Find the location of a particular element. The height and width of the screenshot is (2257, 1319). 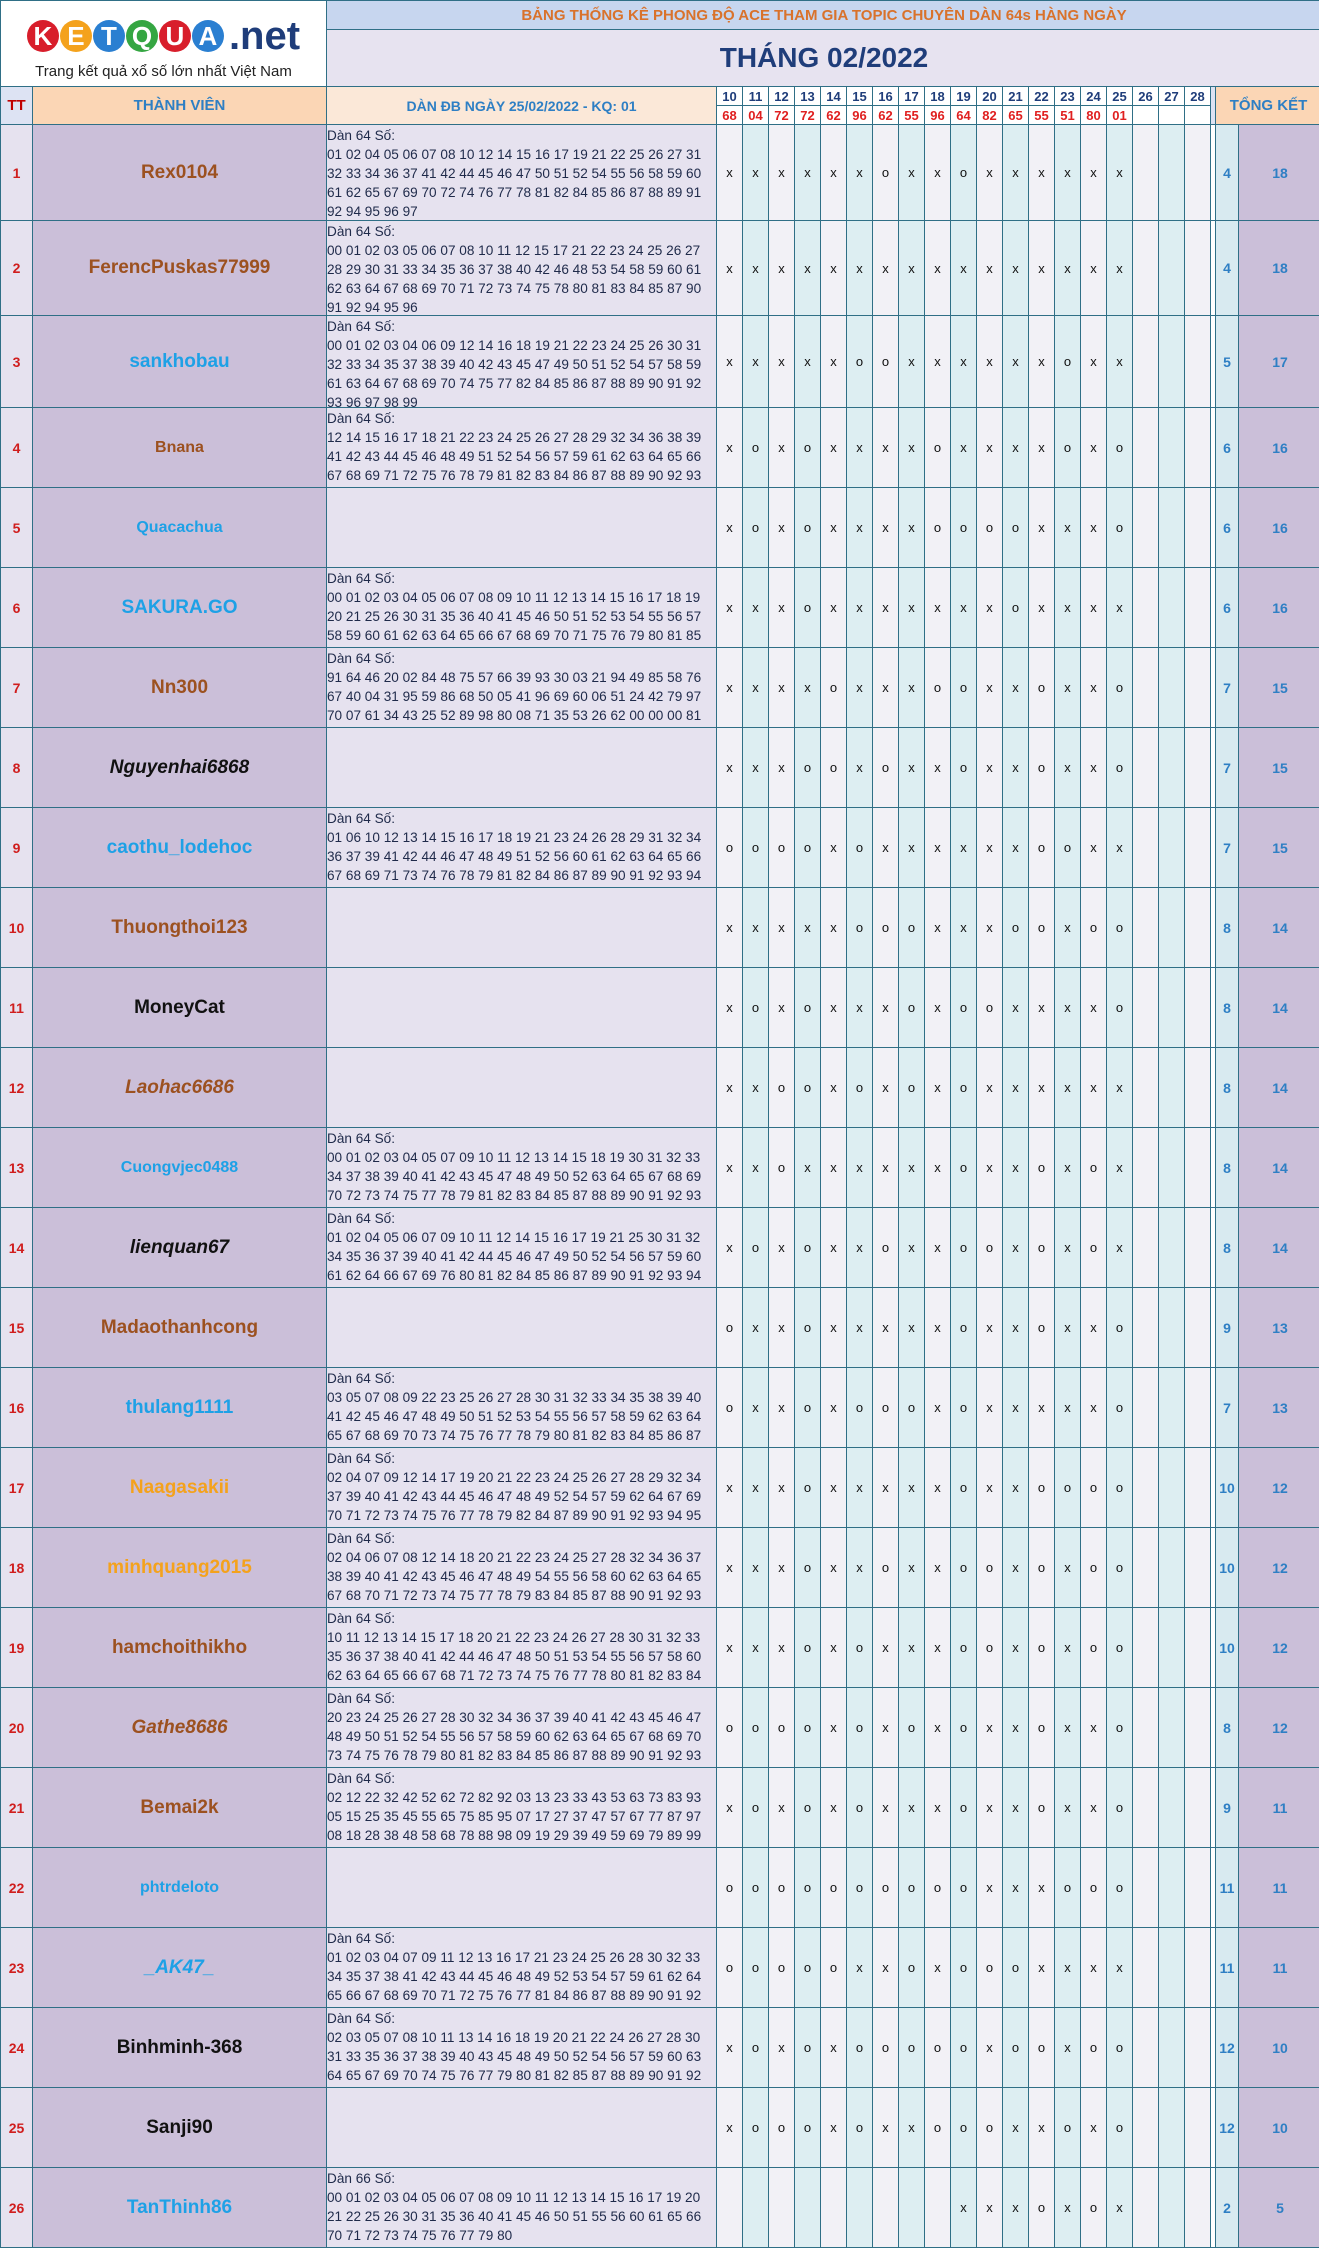

member-name: MoneyCat is located at coordinates (179, 1007).